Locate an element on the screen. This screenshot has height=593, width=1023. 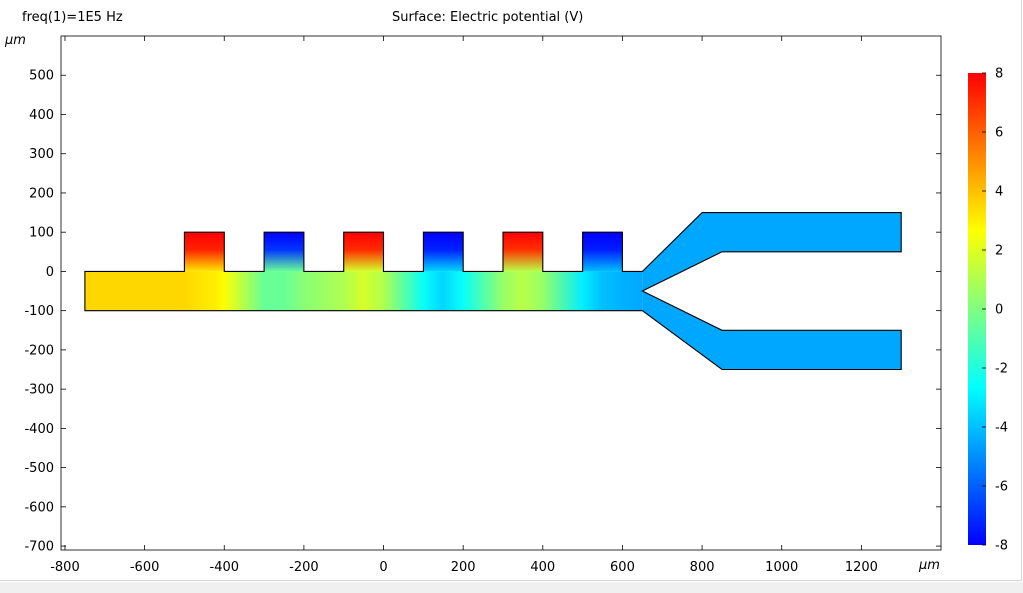
y-tick-label: -300 is located at coordinates (39, 390).